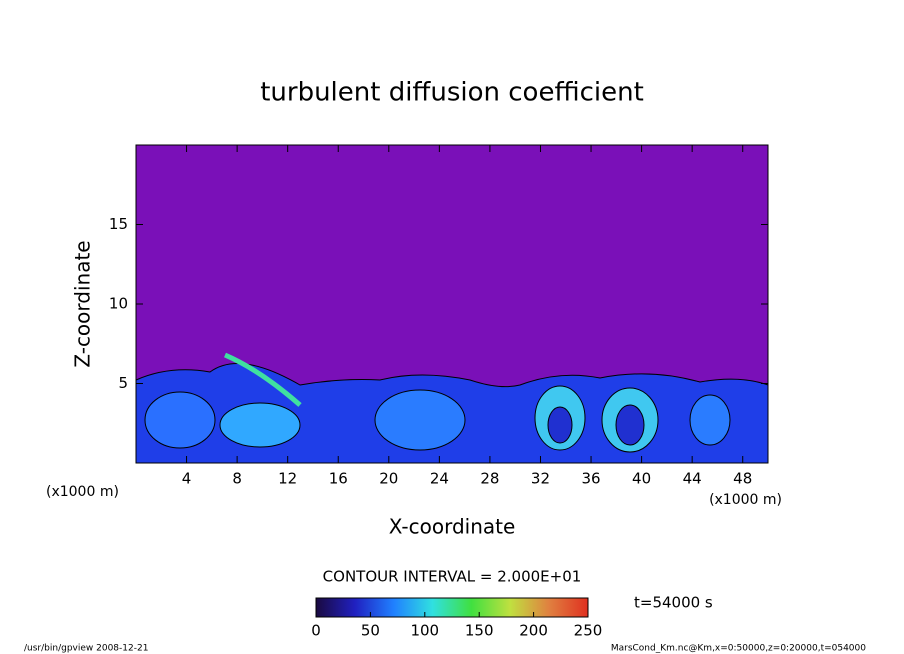 The height and width of the screenshot is (654, 904). I want to click on time-label: t=54000 s, so click(673, 603).